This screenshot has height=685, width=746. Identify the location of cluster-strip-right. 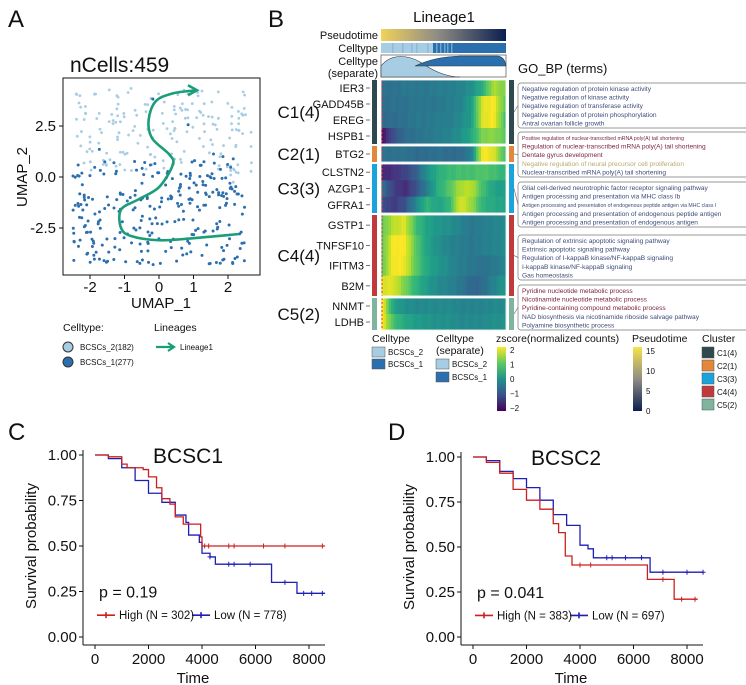
(511, 314).